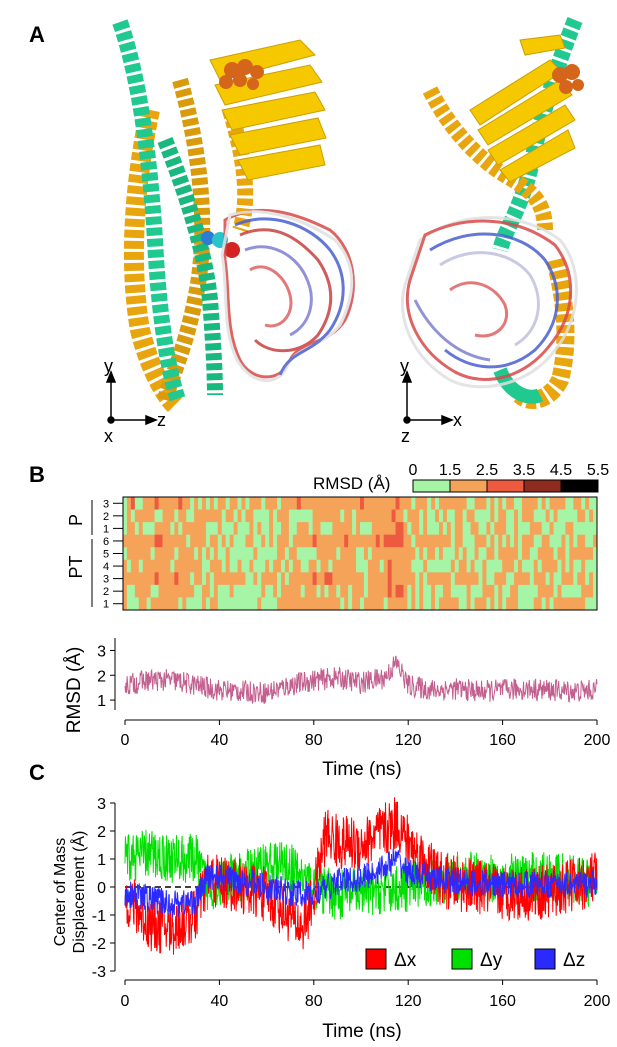  What do you see at coordinates (505, 486) in the screenshot?
I see `colorbar` at bounding box center [505, 486].